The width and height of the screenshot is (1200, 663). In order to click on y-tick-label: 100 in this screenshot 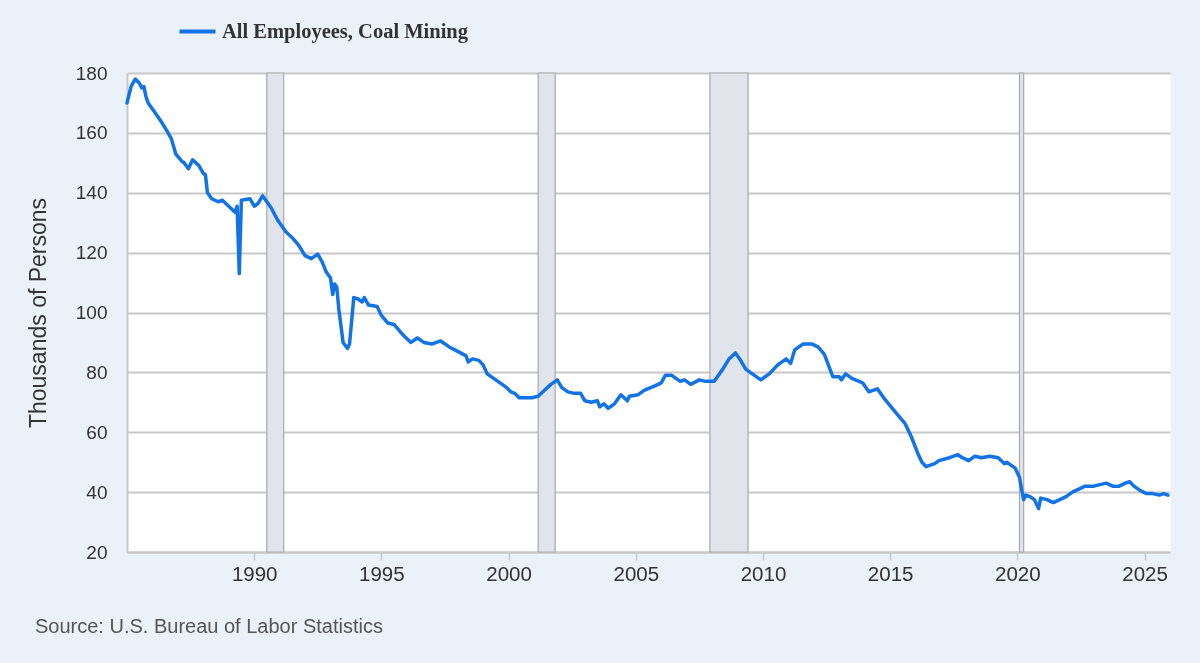, I will do `click(91, 312)`.